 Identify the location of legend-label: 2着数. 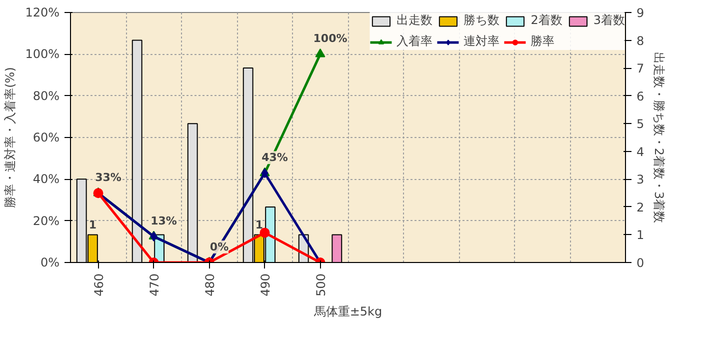
(546, 20).